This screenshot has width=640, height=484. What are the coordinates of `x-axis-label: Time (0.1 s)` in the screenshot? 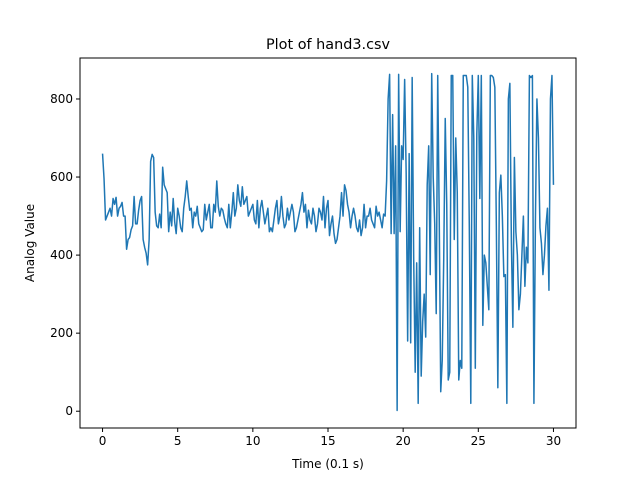 It's located at (327, 464).